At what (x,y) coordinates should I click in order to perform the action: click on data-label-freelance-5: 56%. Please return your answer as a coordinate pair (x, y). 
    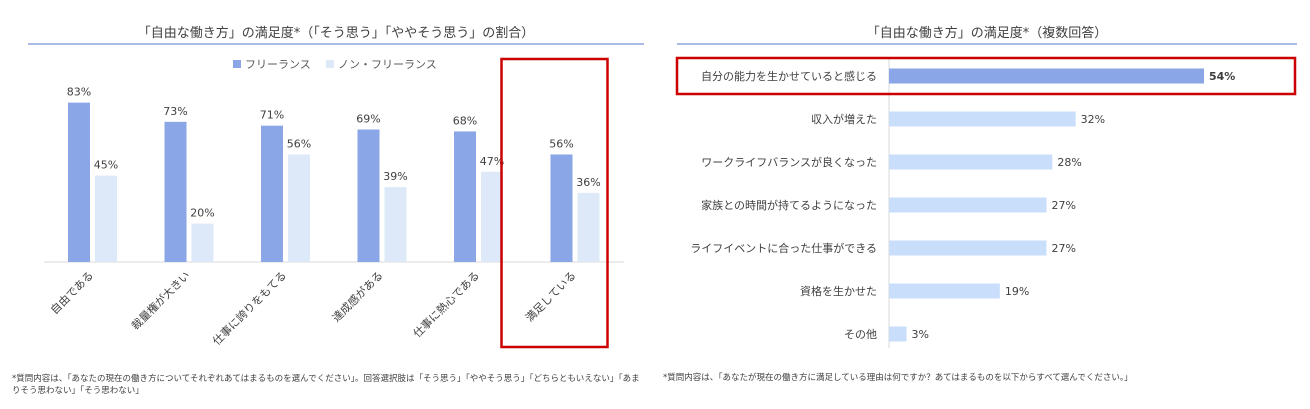
    Looking at the image, I should click on (561, 143).